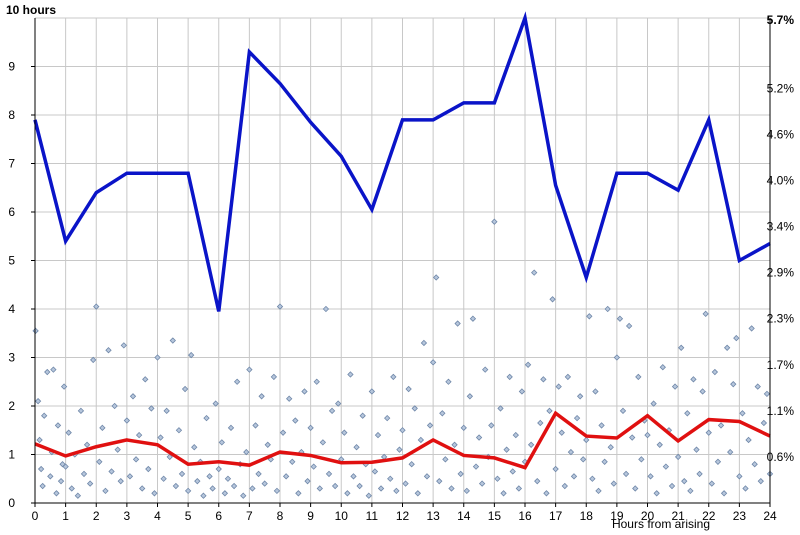 This screenshot has width=800, height=535. I want to click on right-axis-top-label: 5.7%, so click(781, 20).